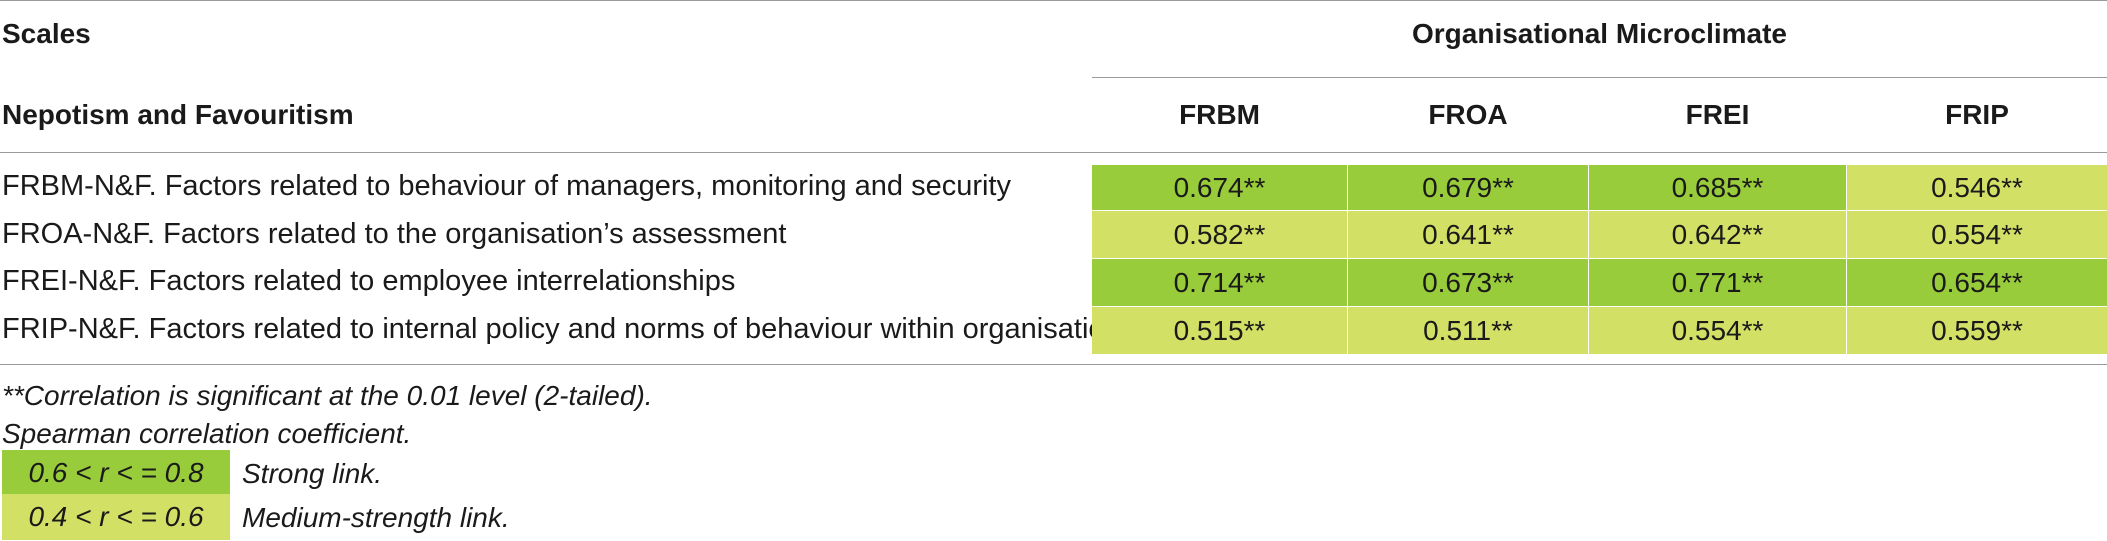 The image size is (2107, 541). What do you see at coordinates (1468, 282) in the screenshot?
I see `table-cell: 0.673**` at bounding box center [1468, 282].